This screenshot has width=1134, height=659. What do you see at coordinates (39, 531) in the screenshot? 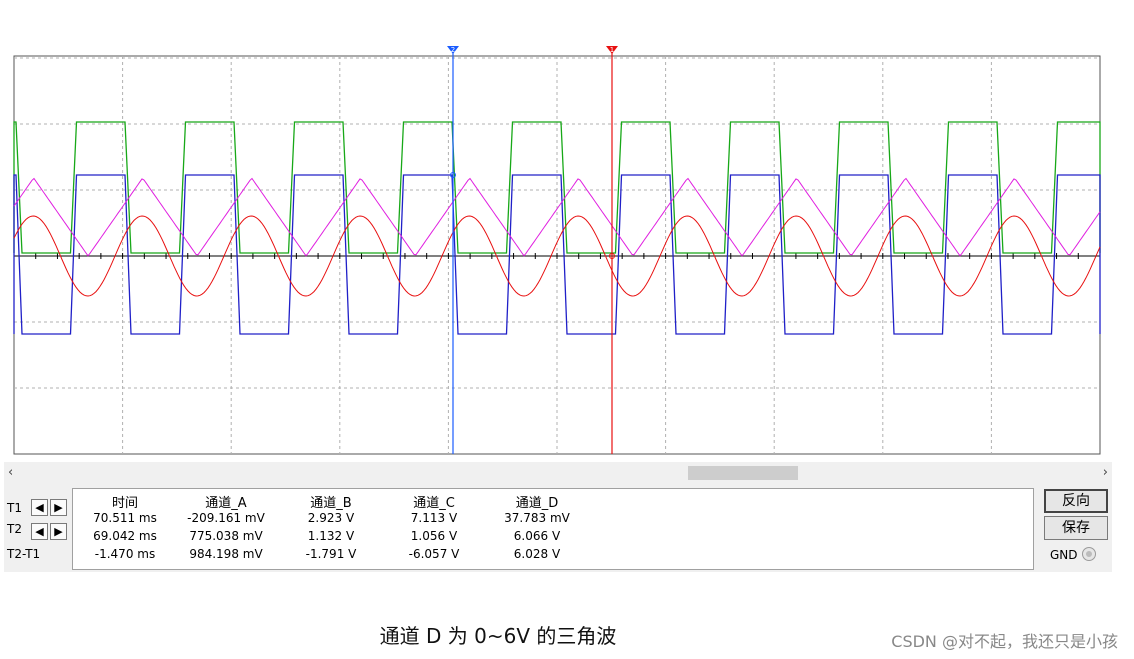
I see `t2-left-arrow-button: ◀` at bounding box center [39, 531].